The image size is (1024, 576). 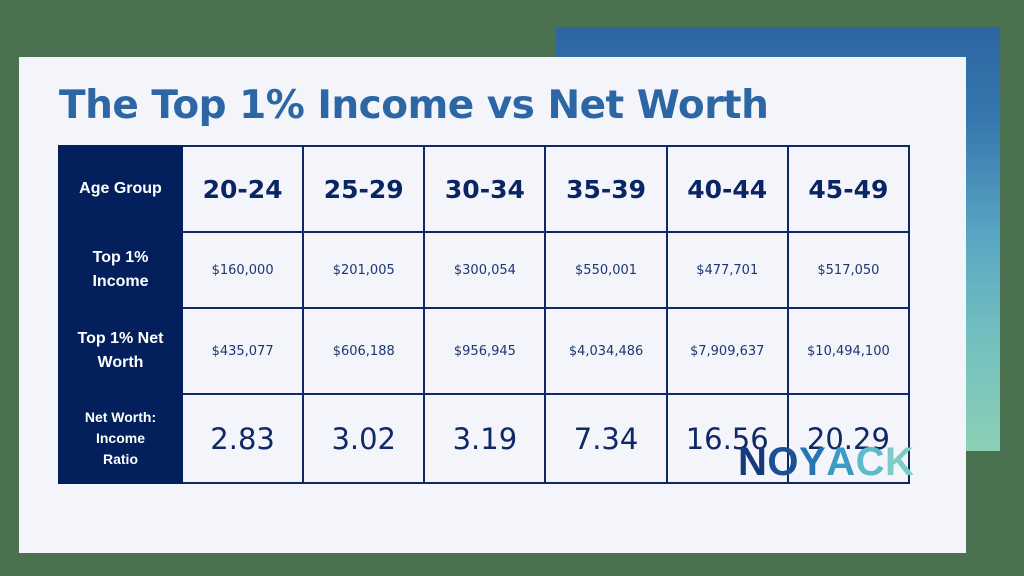 What do you see at coordinates (606, 270) in the screenshot?
I see `income-cell: $550,001` at bounding box center [606, 270].